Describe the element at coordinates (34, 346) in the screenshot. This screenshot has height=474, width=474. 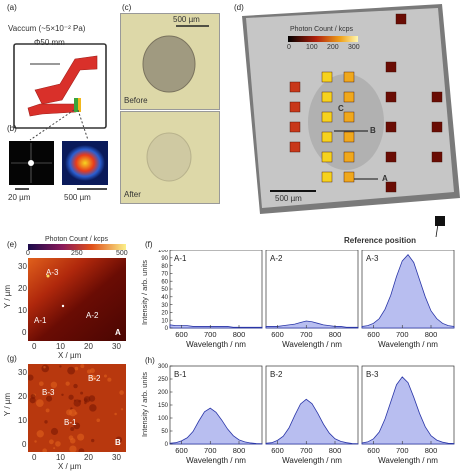
I see `e-xtick-0: 0` at that location.